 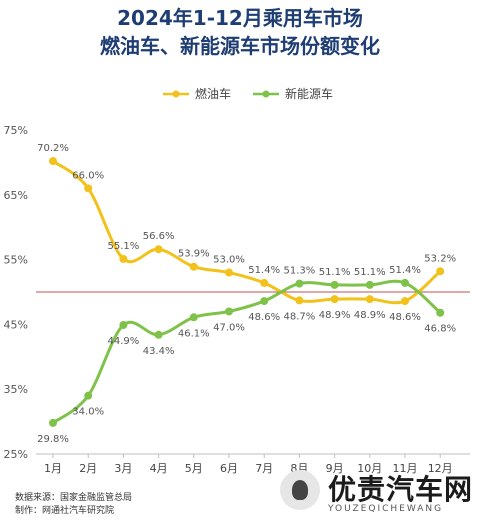 I want to click on chart-title-line2: 燃油车、新能源车市场份额变化, so click(x=240, y=46).